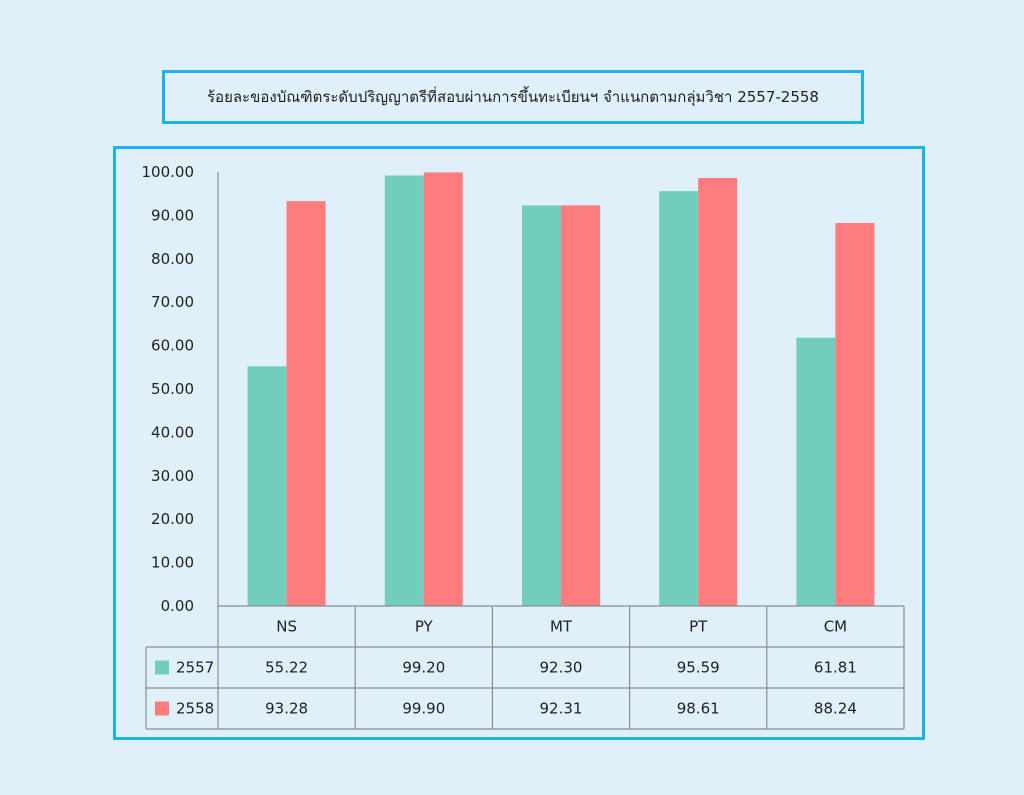  Describe the element at coordinates (423, 668) in the screenshot. I see `data-table-value: 99.20` at that location.